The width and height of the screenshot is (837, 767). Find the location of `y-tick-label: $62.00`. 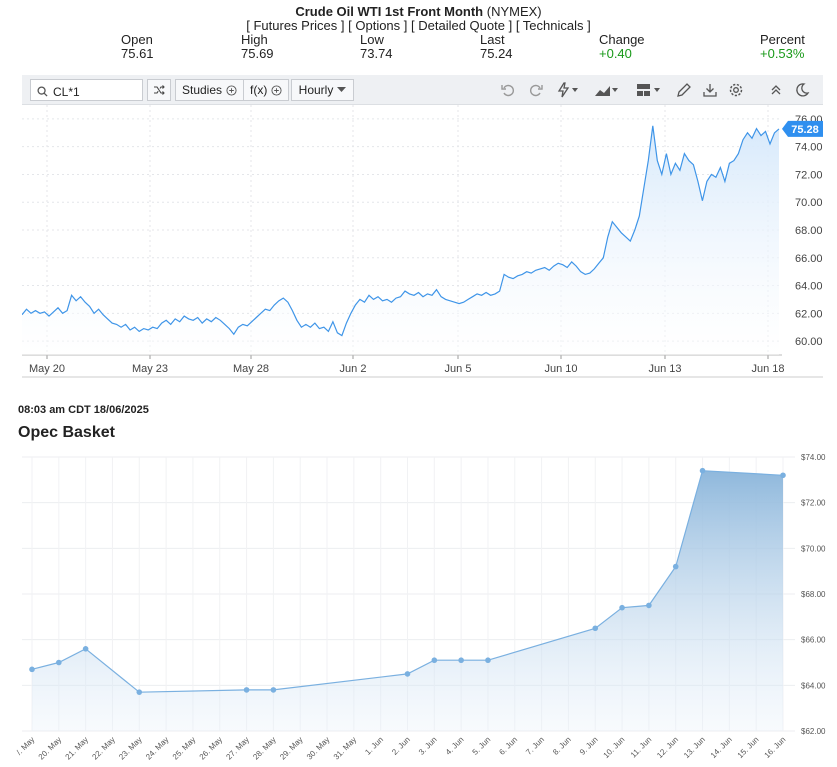

y-tick-label: $62.00 is located at coordinates (813, 731).